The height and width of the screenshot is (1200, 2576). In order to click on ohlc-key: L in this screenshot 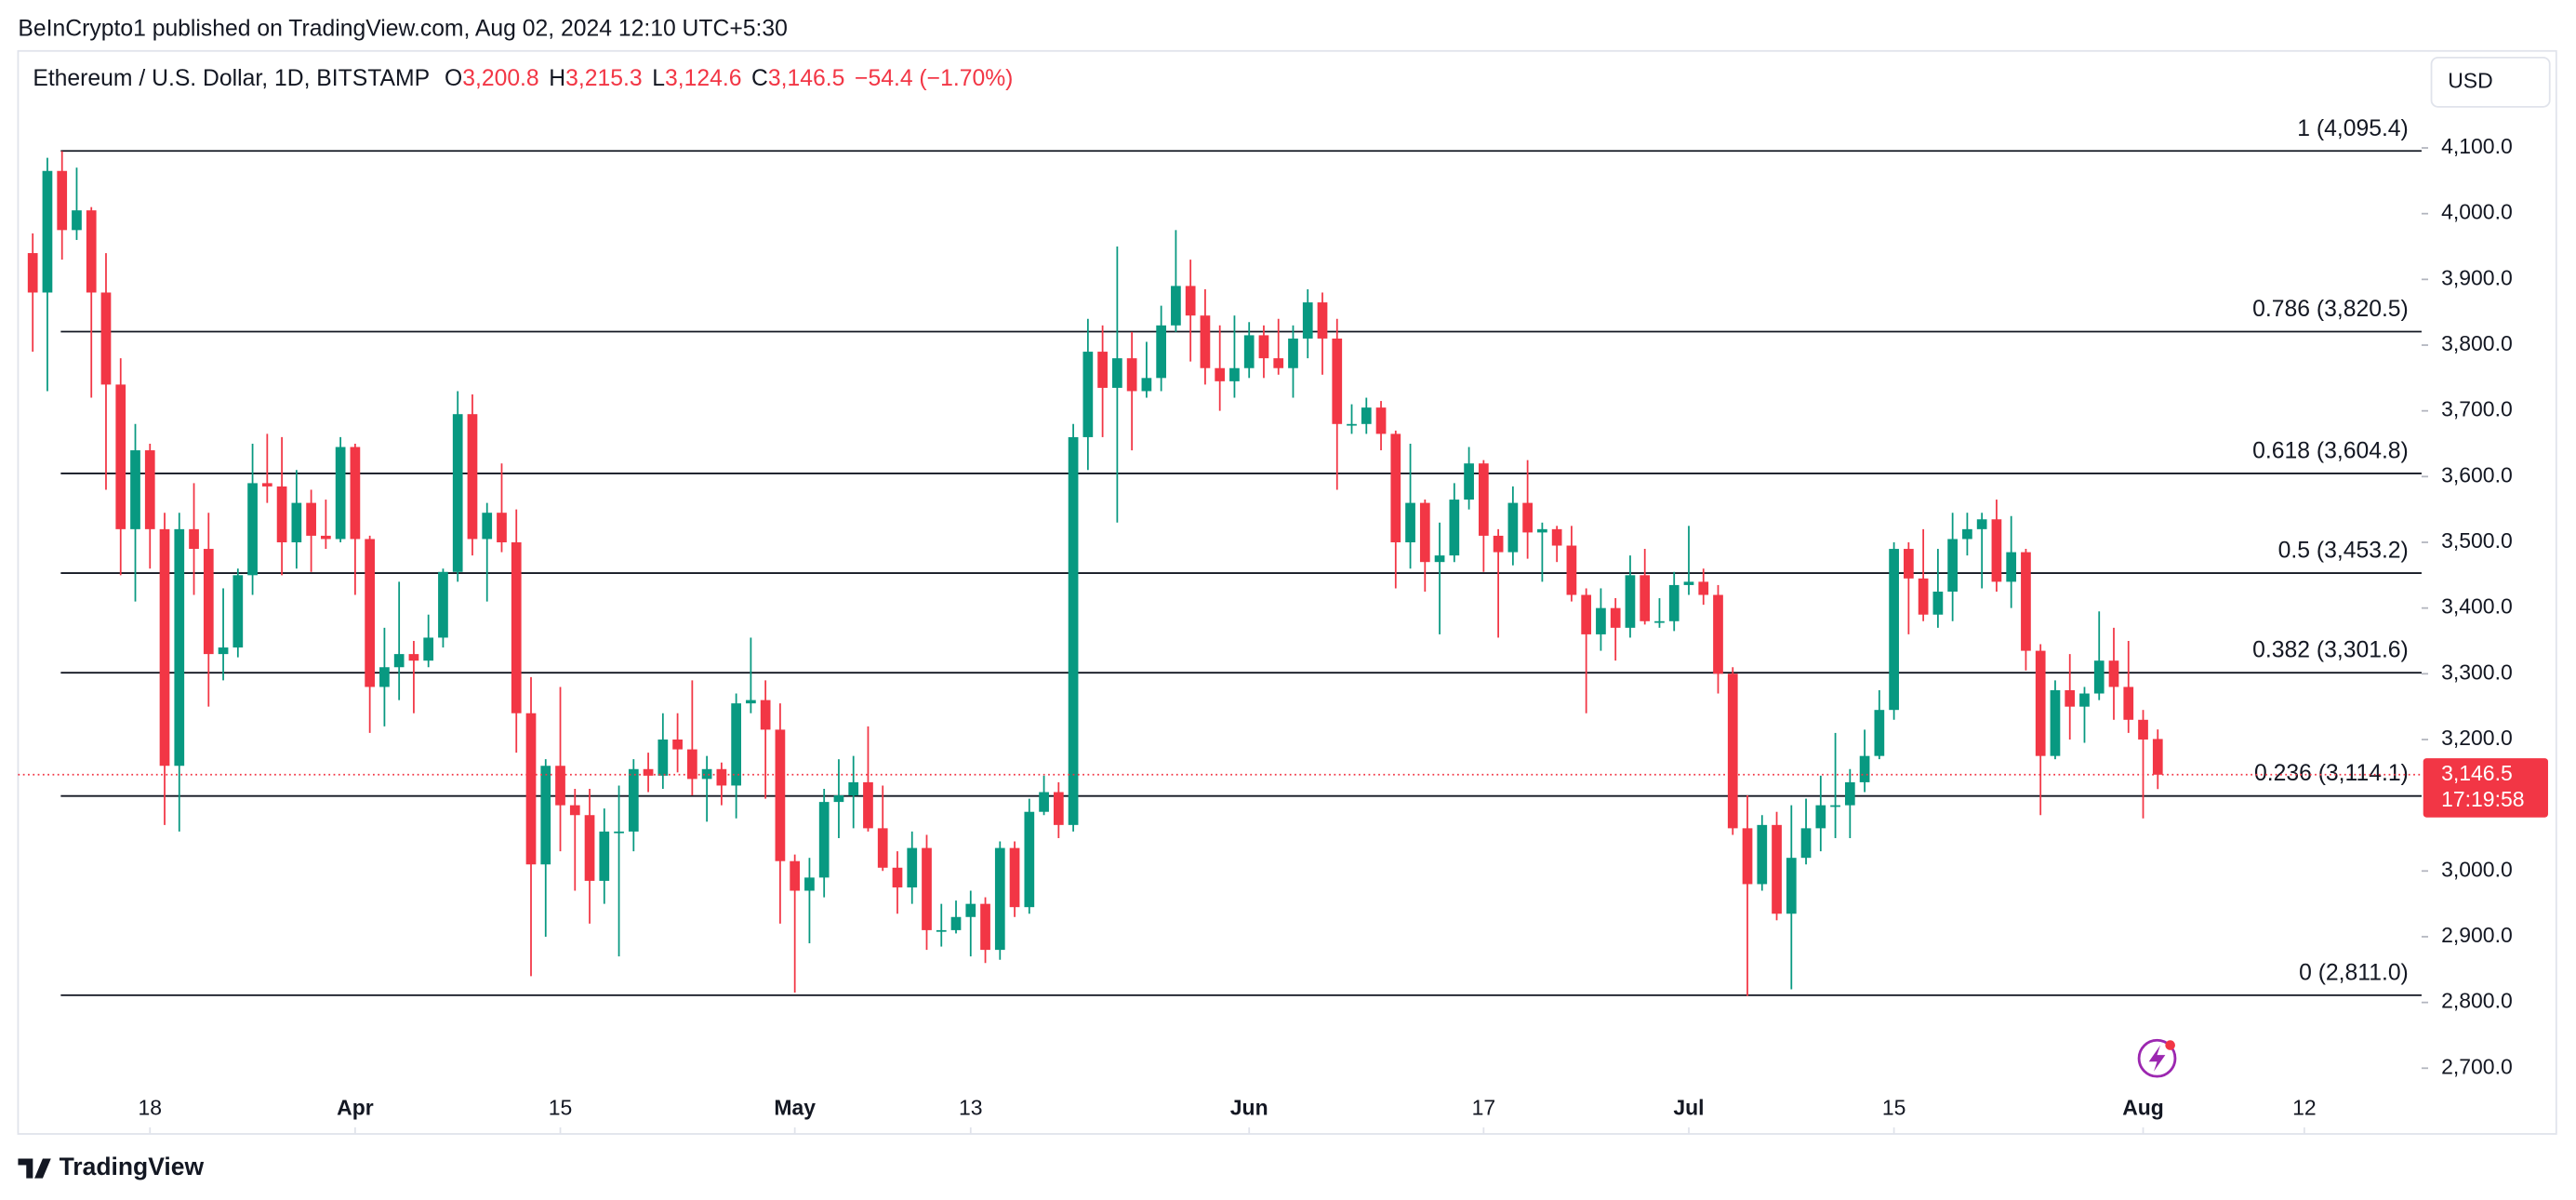, I will do `click(658, 77)`.